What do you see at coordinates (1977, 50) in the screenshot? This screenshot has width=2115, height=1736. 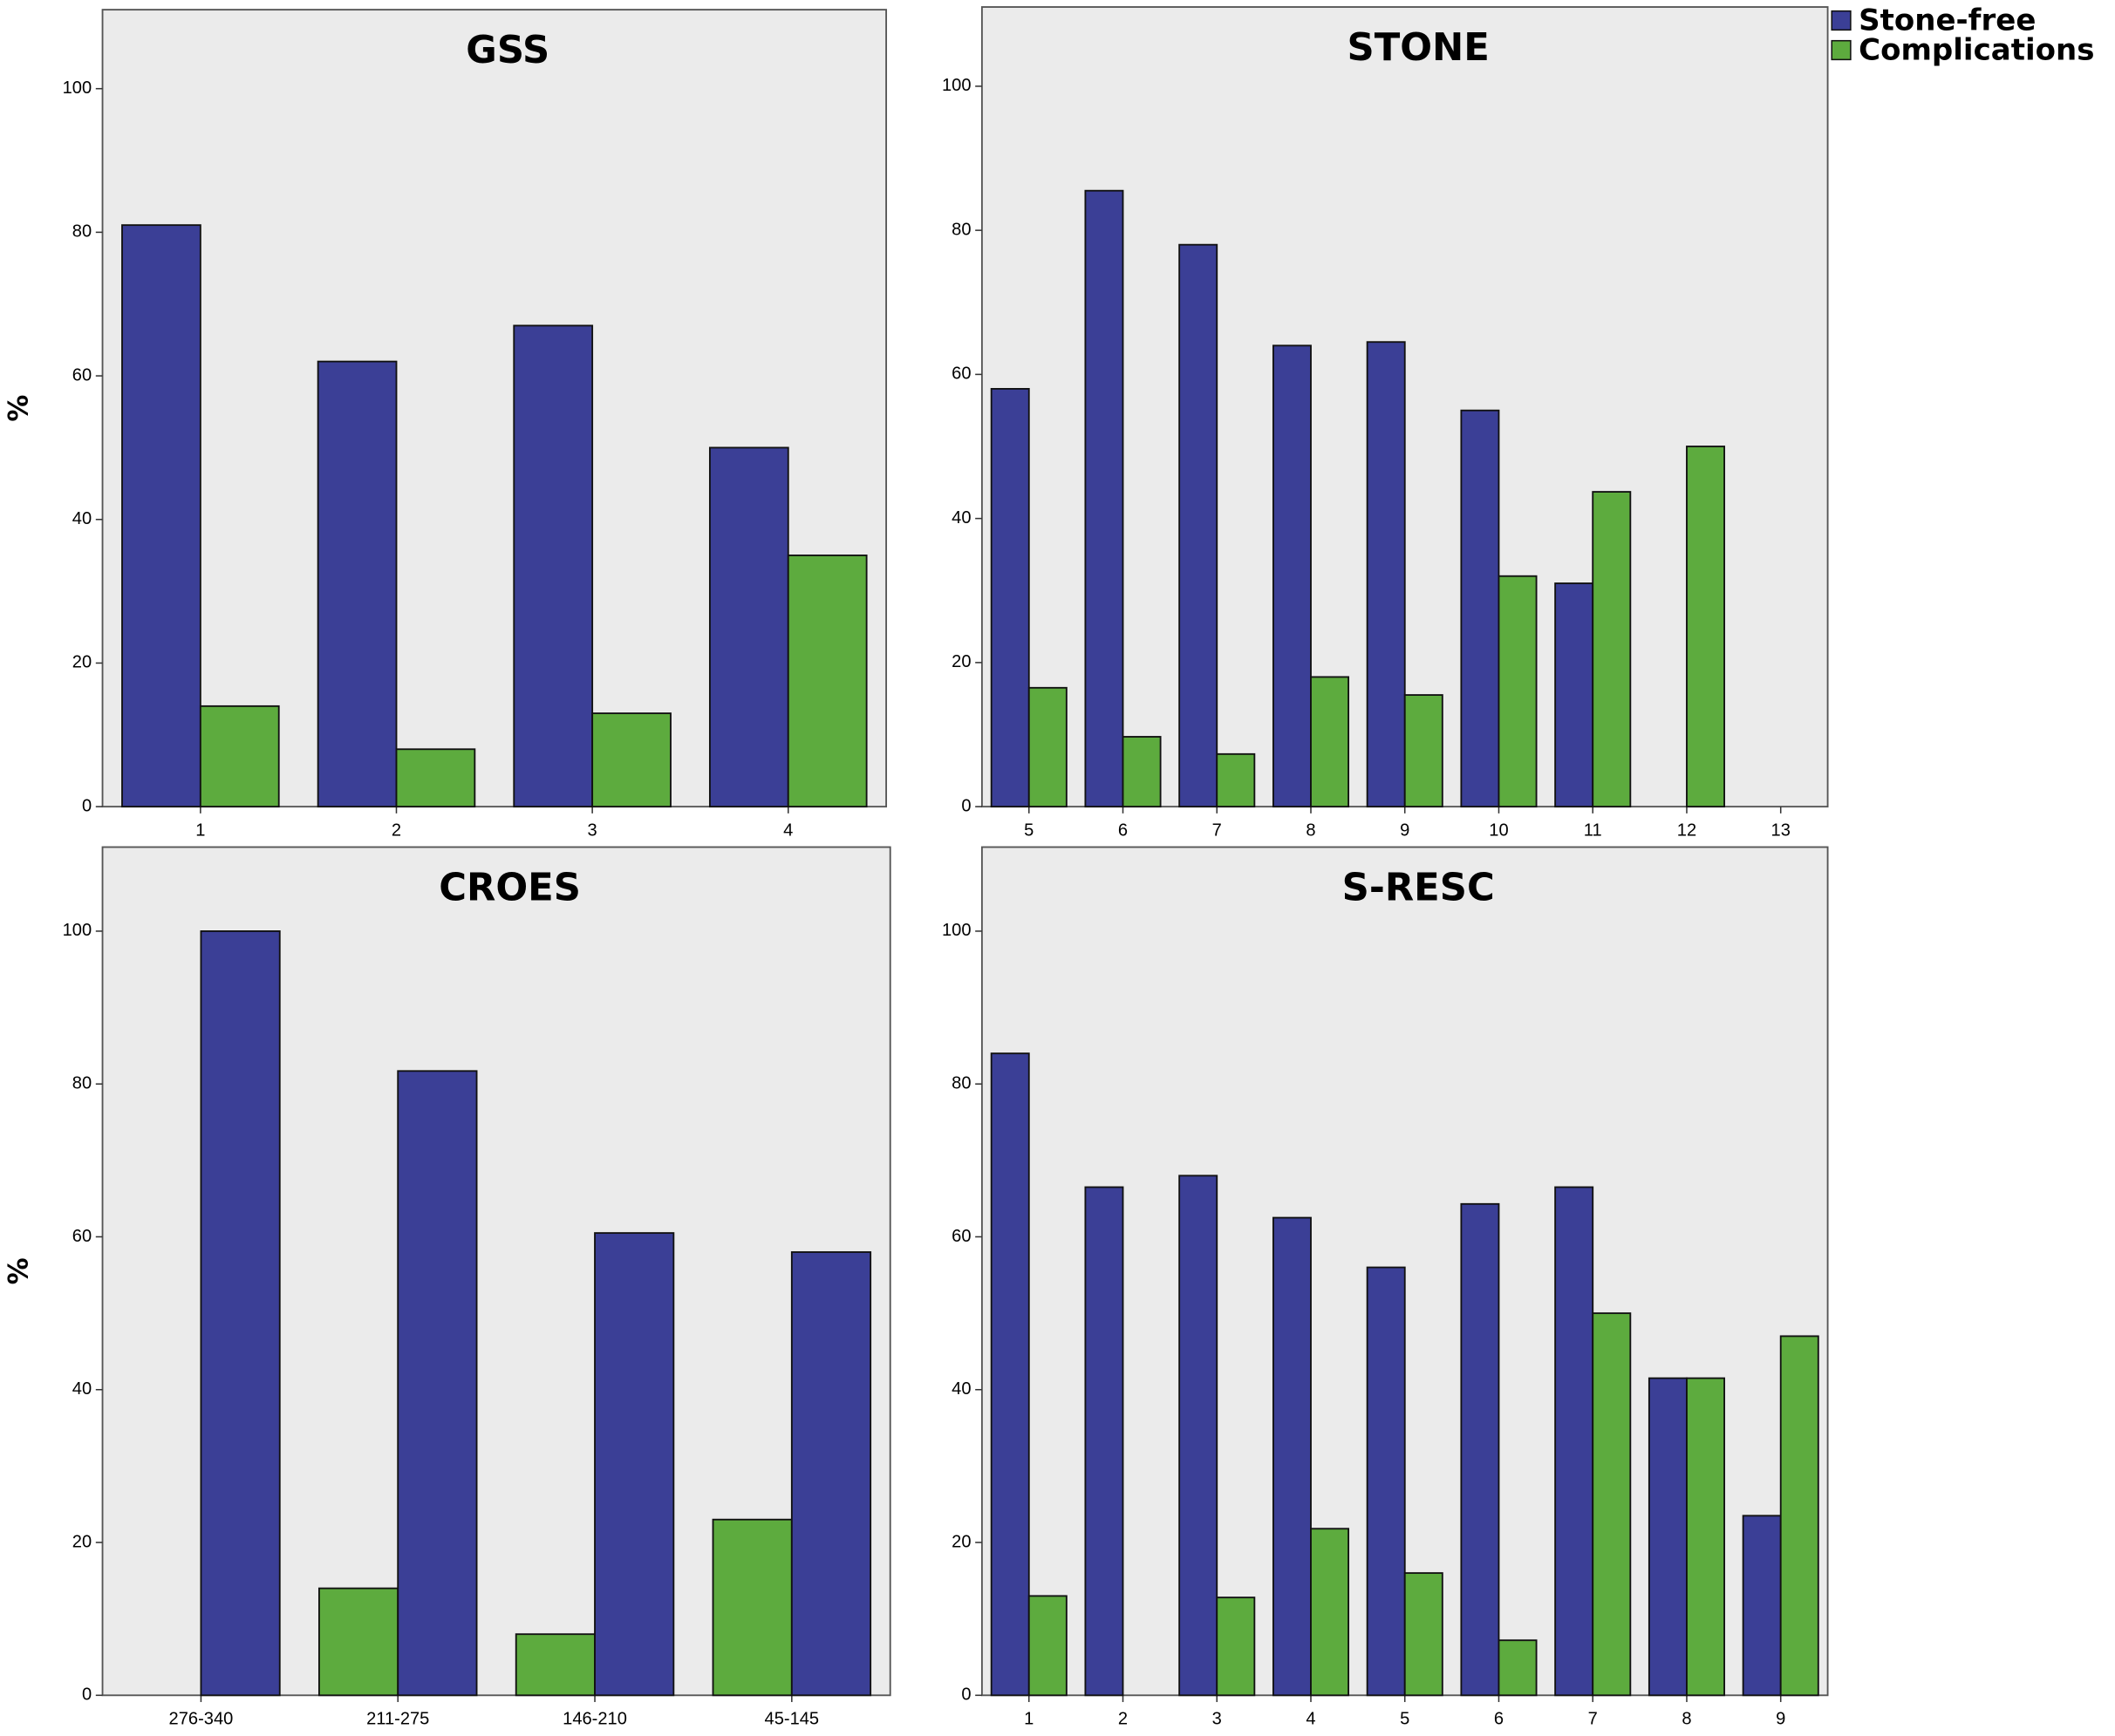 I see `legend-label: Complications` at bounding box center [1977, 50].